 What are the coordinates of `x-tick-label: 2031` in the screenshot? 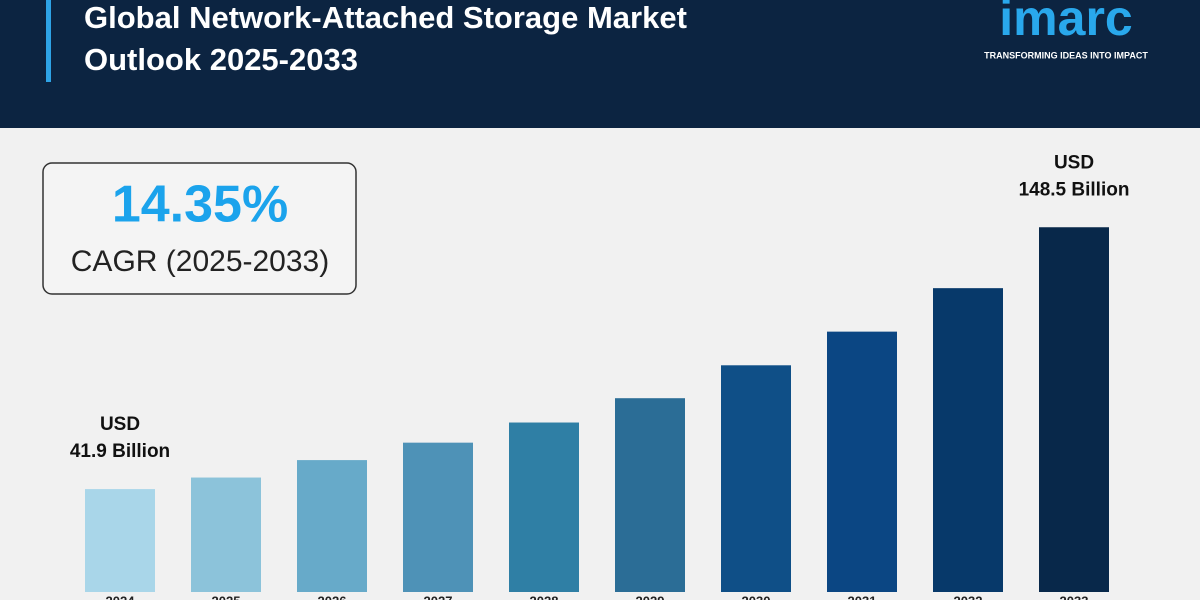 It's located at (862, 596).